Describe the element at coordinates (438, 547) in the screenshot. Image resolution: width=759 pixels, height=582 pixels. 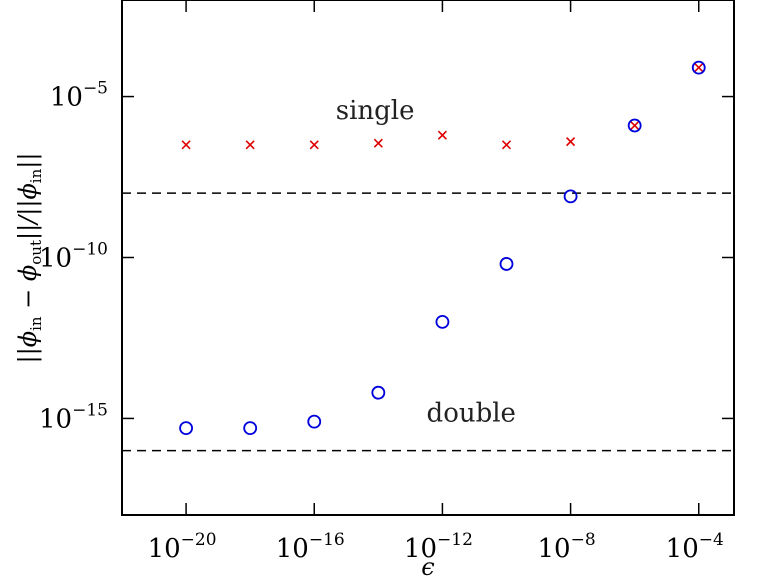
I see `x-tick-label: 10⁻¹²` at that location.